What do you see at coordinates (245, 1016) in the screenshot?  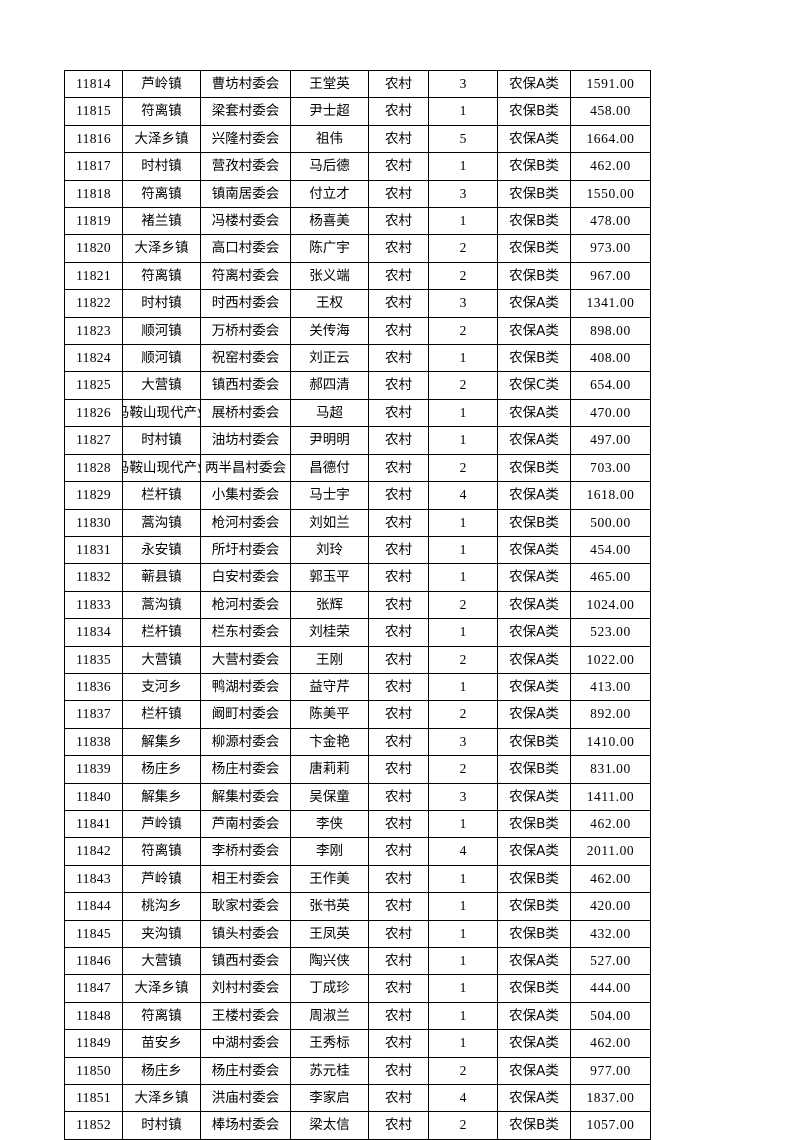 I see `cell-village-committee: 王楼村委会` at bounding box center [245, 1016].